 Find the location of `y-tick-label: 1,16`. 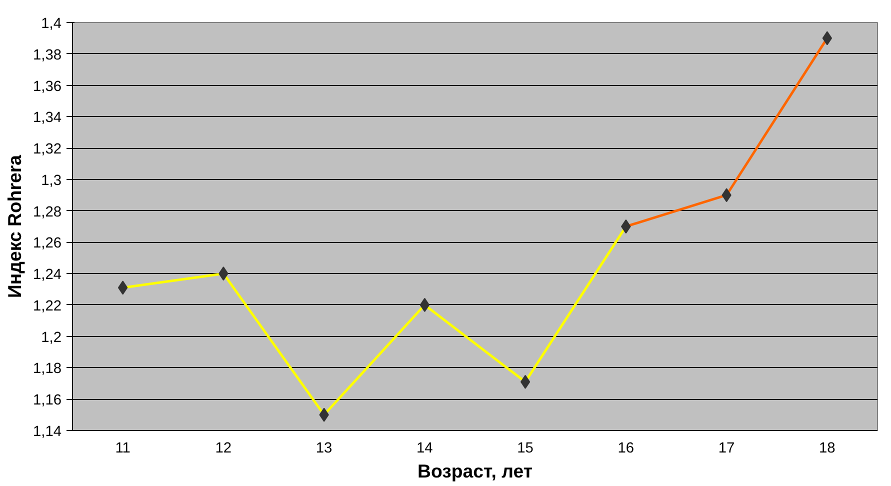

y-tick-label: 1,16 is located at coordinates (47, 400).